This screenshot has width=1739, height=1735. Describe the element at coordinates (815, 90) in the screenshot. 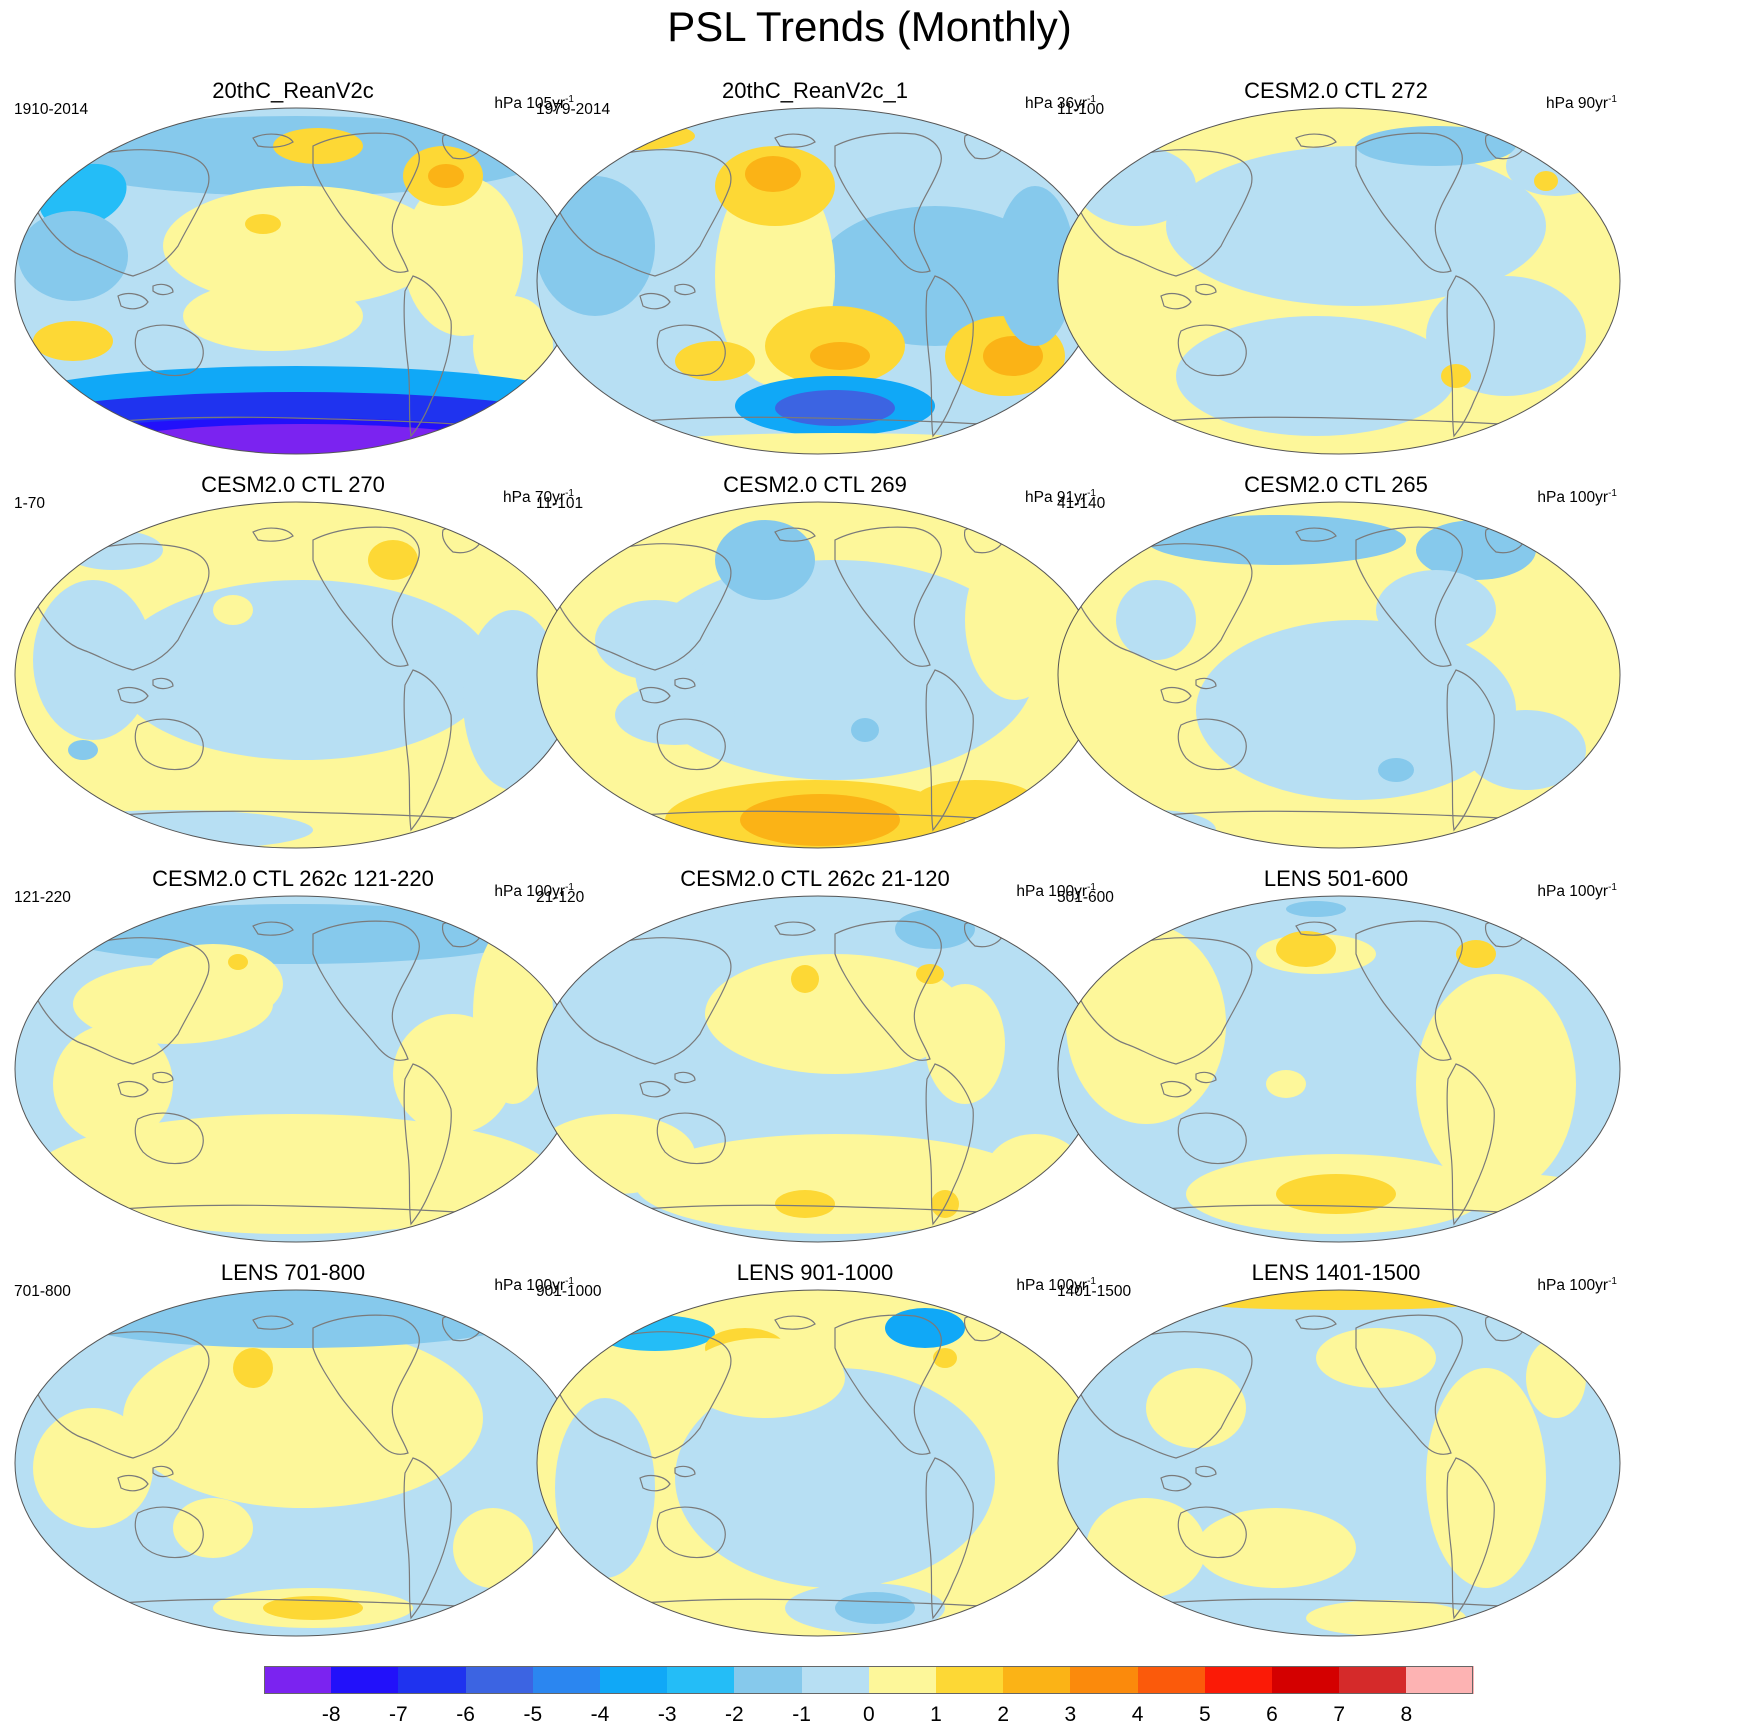

I see `panel-title: 20thC_ReanV2c_1` at that location.